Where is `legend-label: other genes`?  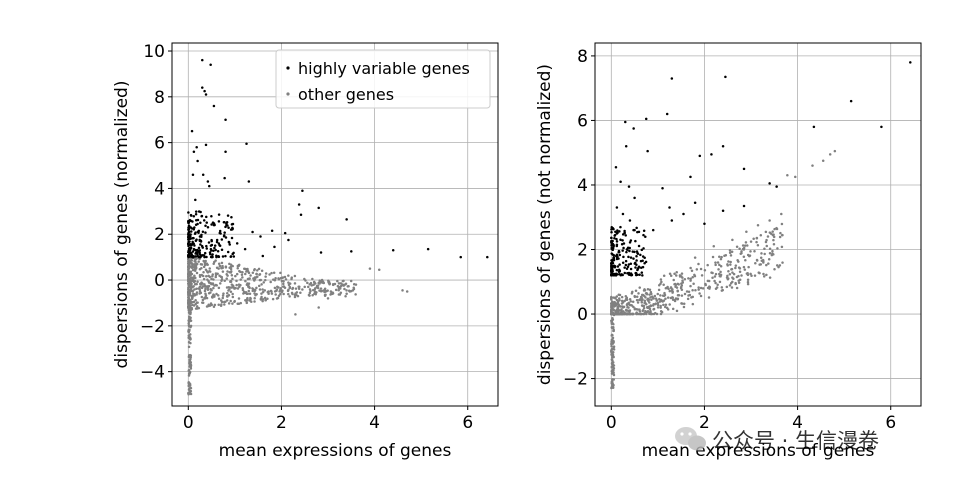 legend-label: other genes is located at coordinates (346, 94).